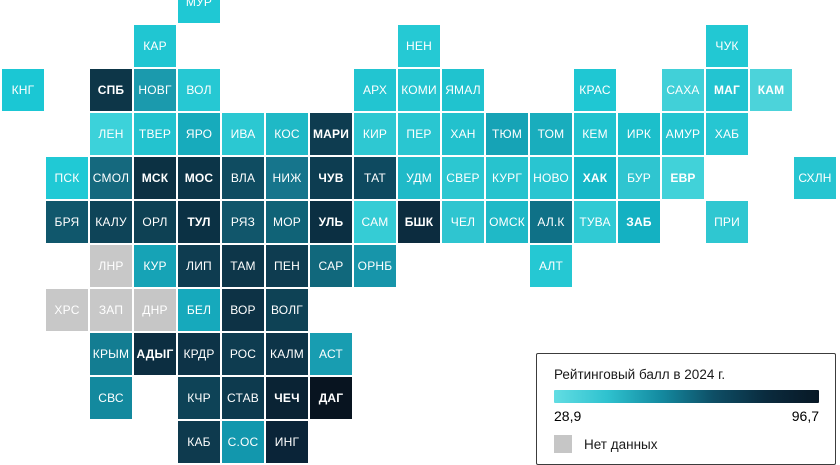 The width and height of the screenshot is (840, 465). Describe the element at coordinates (331, 222) in the screenshot. I see `region-tile-УЛЬ: УЛЬ` at that location.